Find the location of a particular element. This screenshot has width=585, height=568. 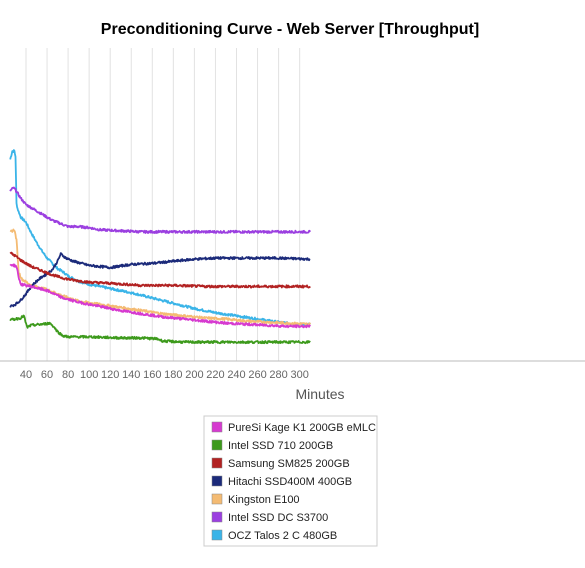

x-tick-label: 300 is located at coordinates (299, 375).